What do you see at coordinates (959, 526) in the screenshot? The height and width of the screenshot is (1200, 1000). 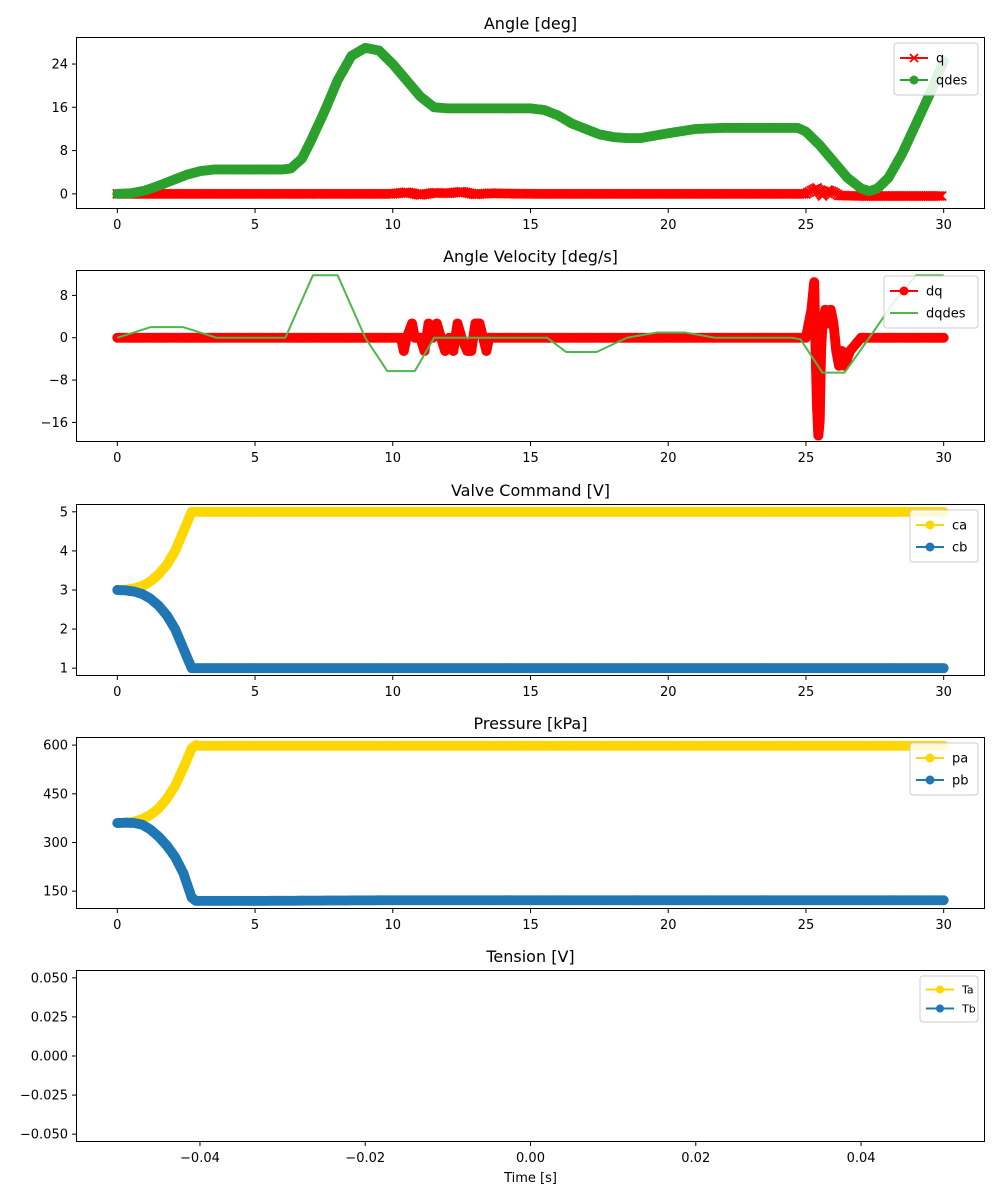 I see `legend-label-ca: ca` at bounding box center [959, 526].